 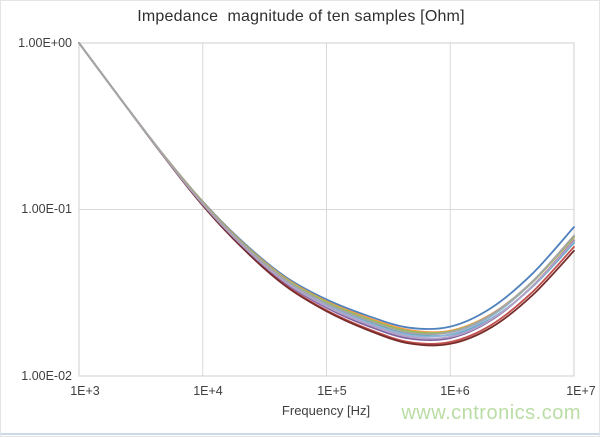 What do you see at coordinates (45, 43) in the screenshot?
I see `y-tick-label-1e0: 1.00E+00` at bounding box center [45, 43].